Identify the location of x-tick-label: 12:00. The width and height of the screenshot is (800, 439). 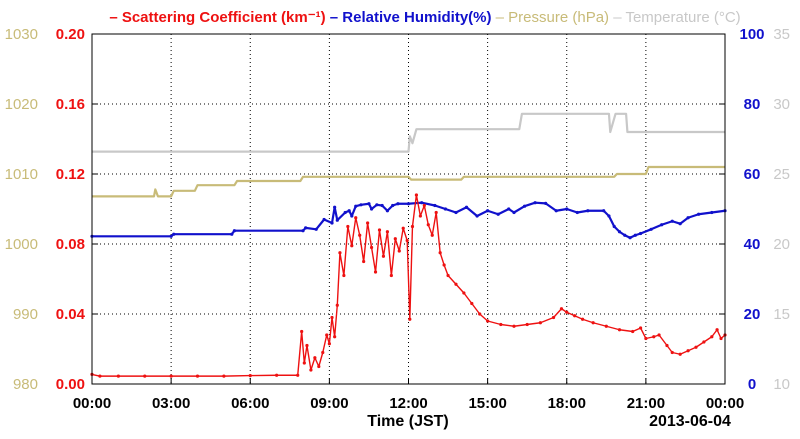
(408, 403).